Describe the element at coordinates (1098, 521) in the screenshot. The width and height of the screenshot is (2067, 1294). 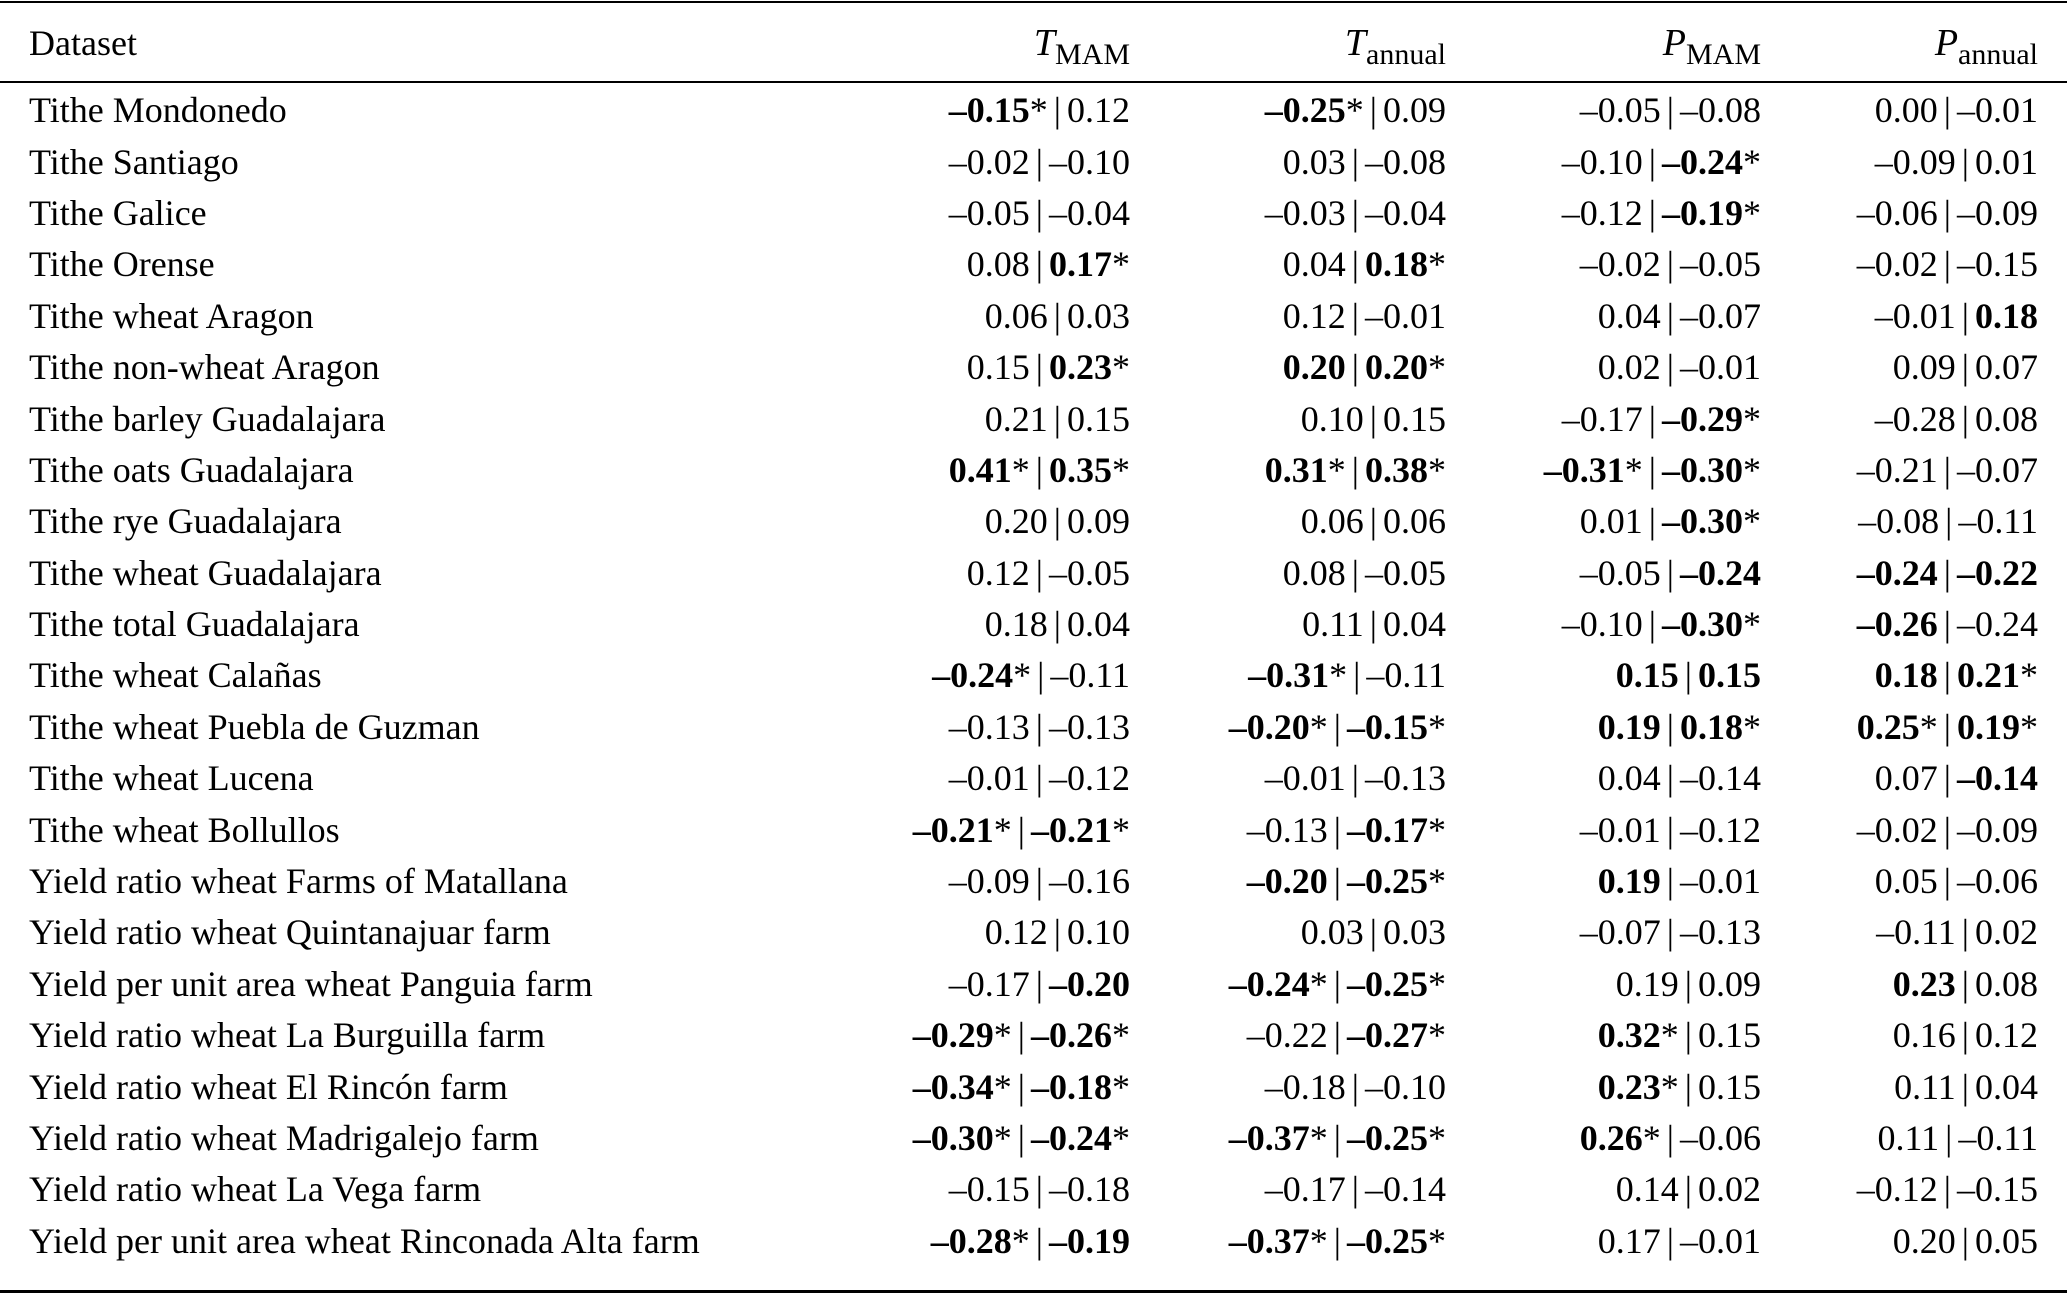
I see `value: 0.09` at that location.